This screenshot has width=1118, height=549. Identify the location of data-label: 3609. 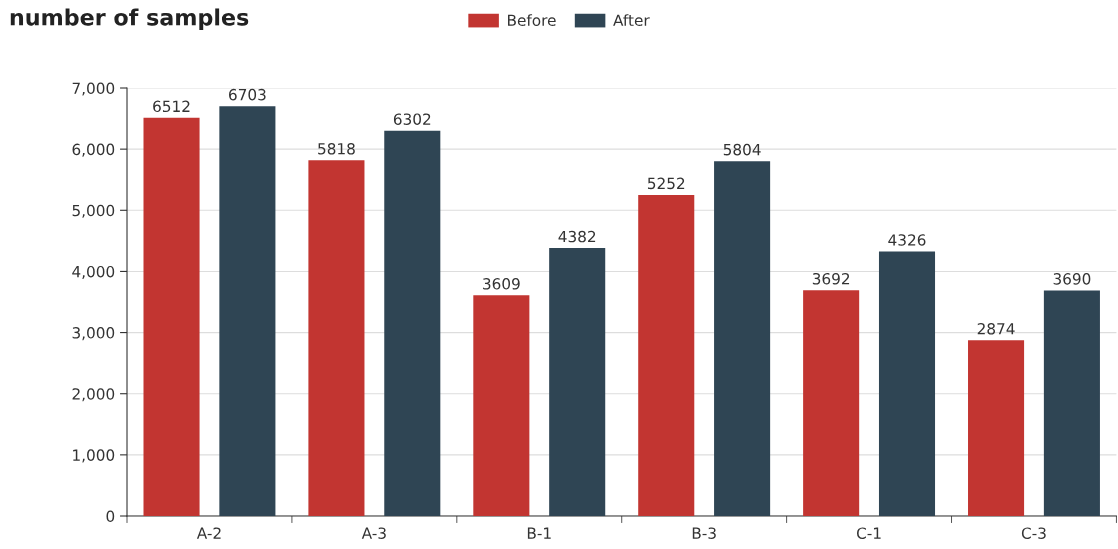
(501, 284).